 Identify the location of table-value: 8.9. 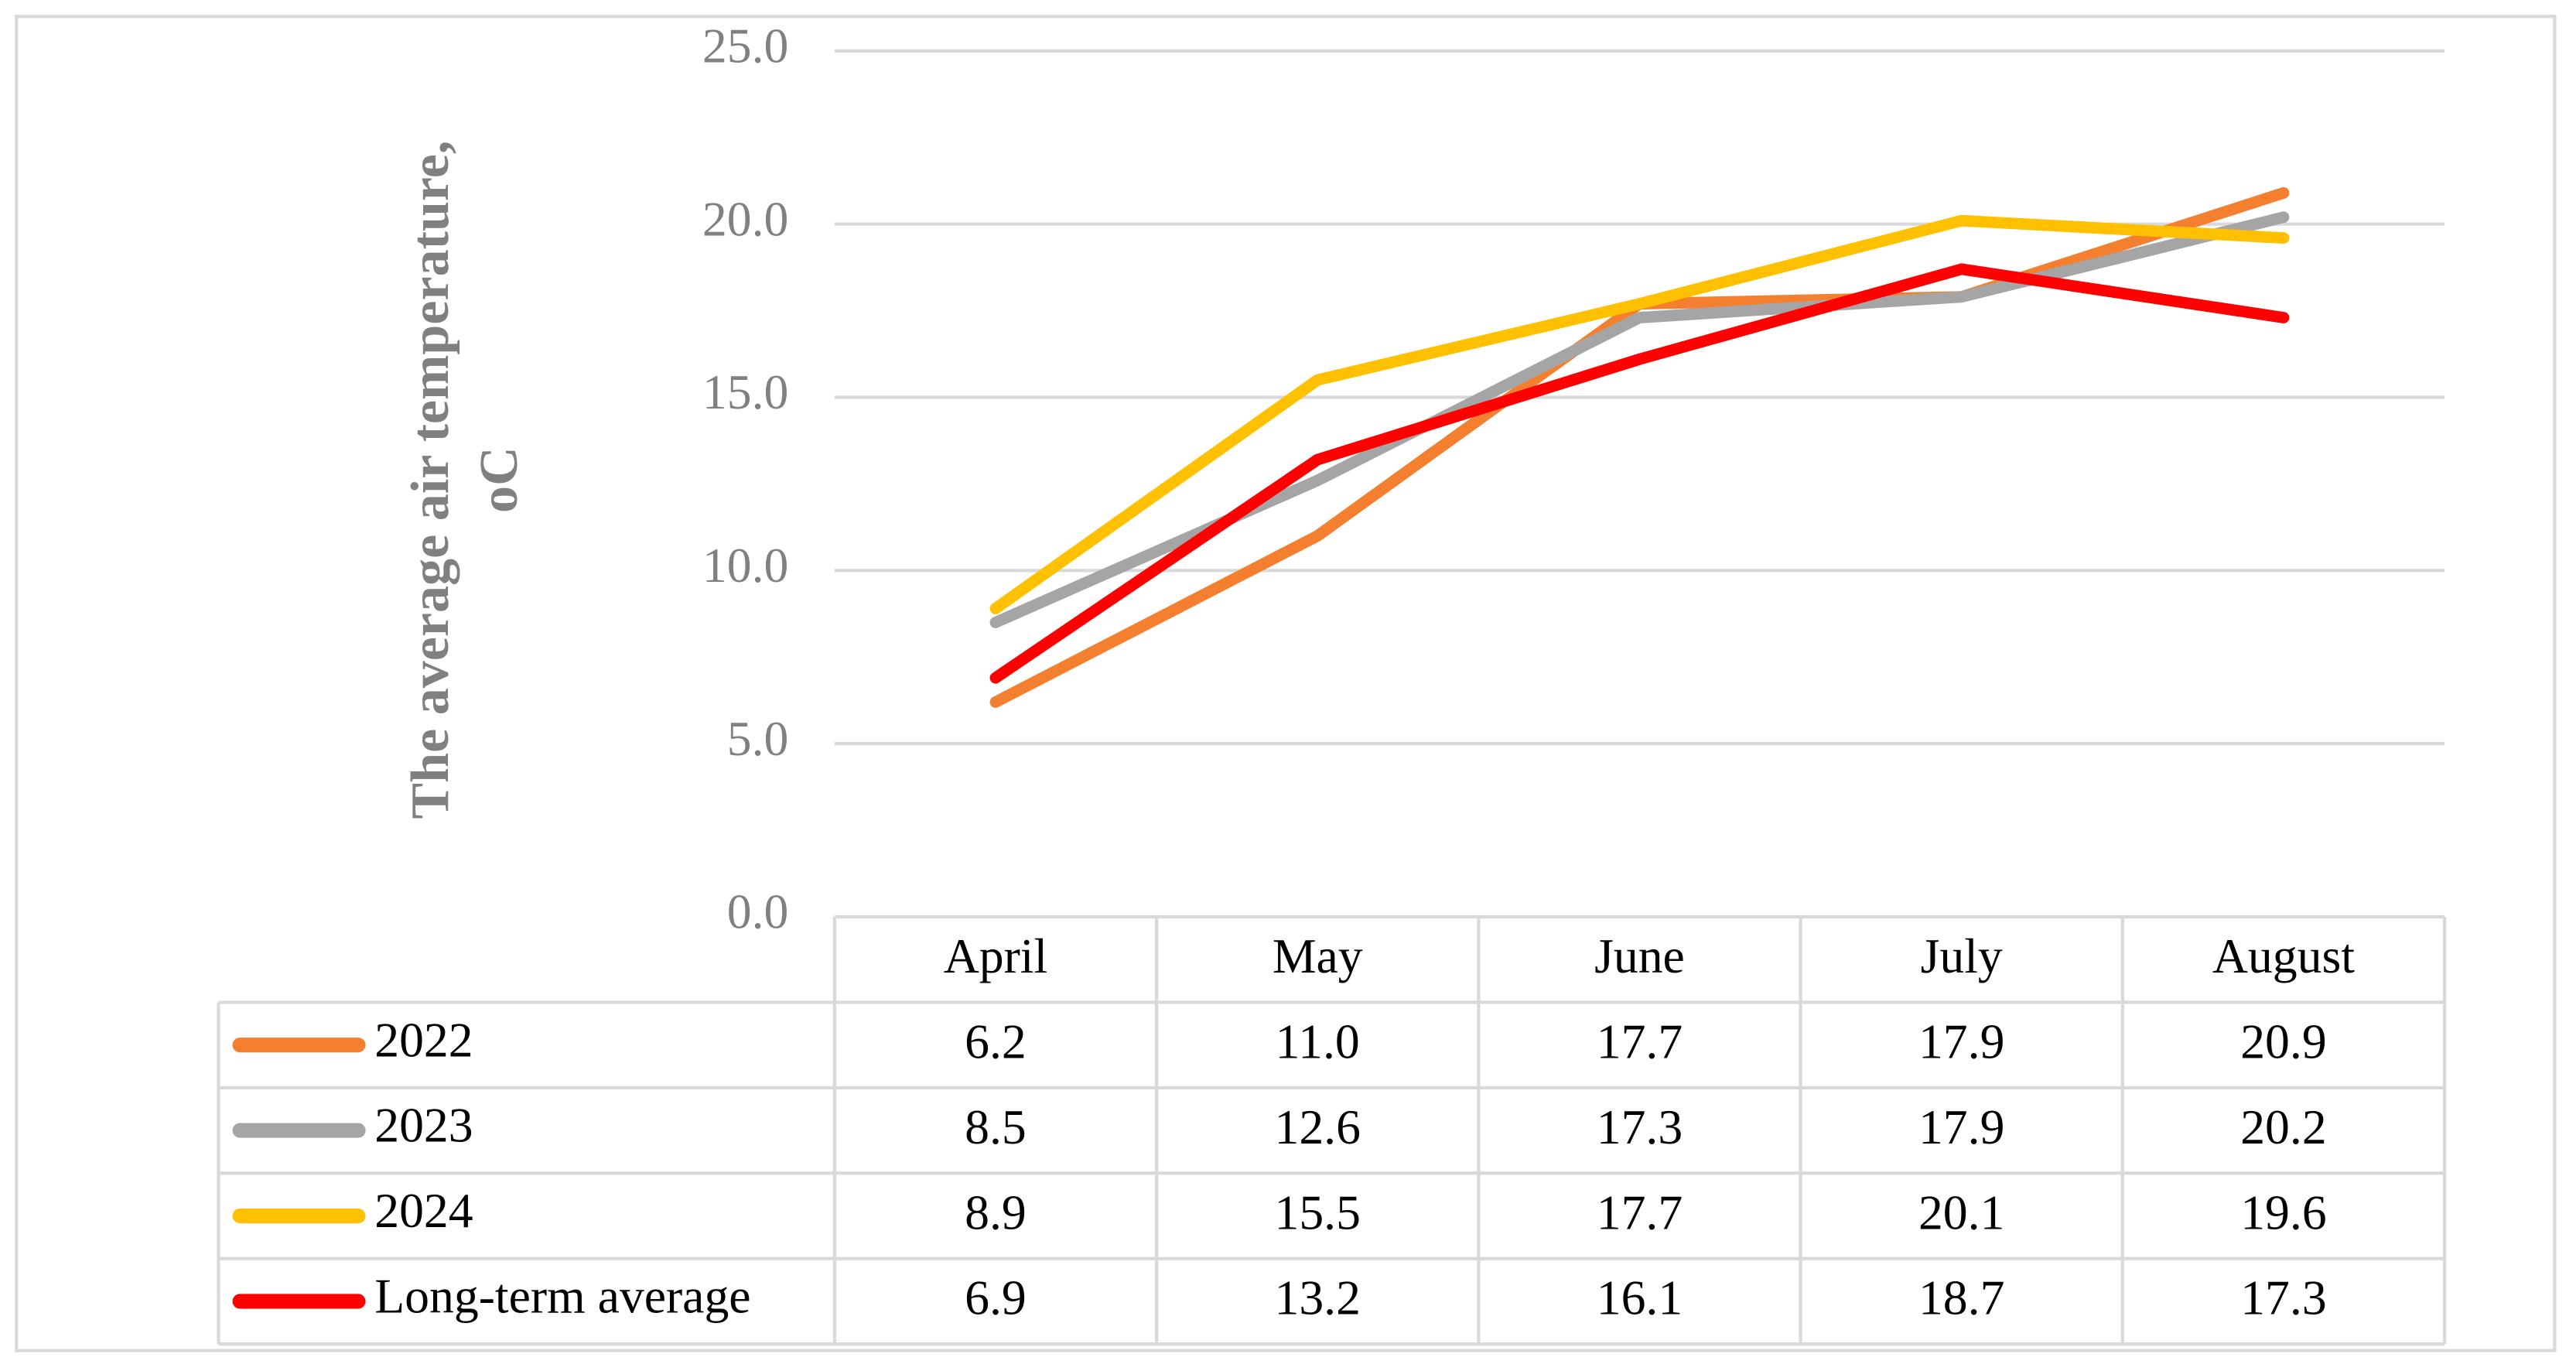
(996, 1212).